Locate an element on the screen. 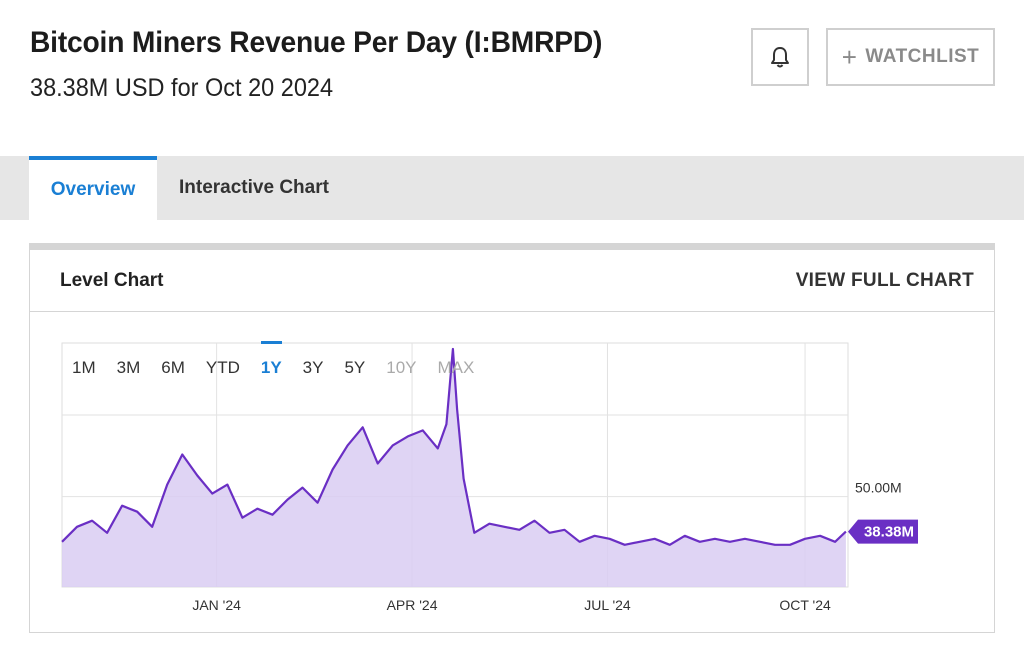 This screenshot has height=648, width=1024. card-title: Level Chart is located at coordinates (112, 280).